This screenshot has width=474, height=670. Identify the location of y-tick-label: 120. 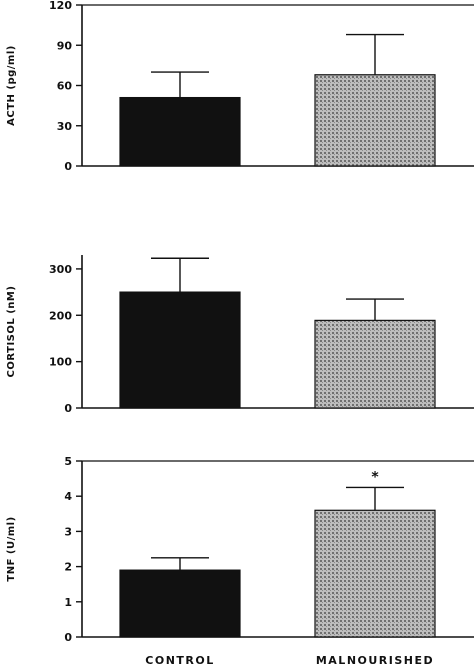
(60, 6).